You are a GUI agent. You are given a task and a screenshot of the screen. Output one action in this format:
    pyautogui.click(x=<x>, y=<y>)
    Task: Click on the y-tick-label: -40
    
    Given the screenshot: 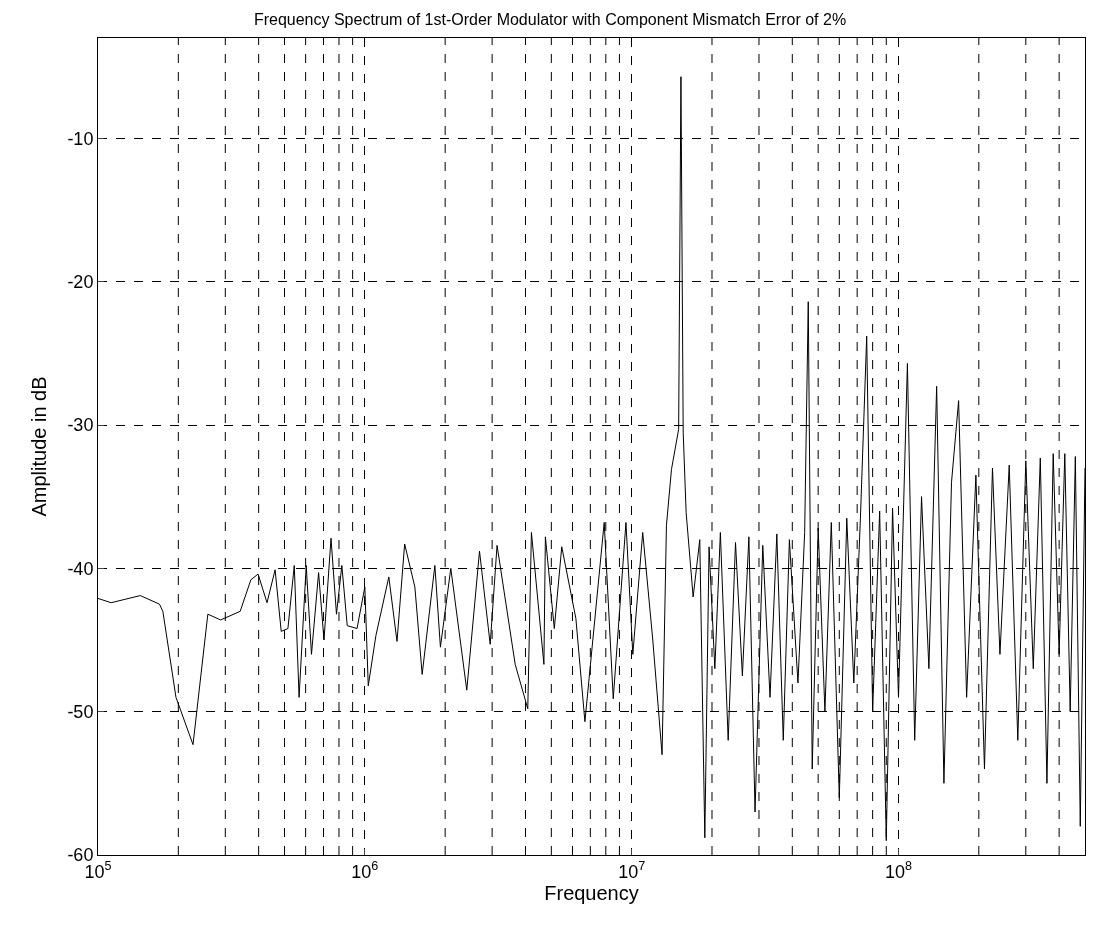 What is the action you would take?
    pyautogui.click(x=80, y=568)
    